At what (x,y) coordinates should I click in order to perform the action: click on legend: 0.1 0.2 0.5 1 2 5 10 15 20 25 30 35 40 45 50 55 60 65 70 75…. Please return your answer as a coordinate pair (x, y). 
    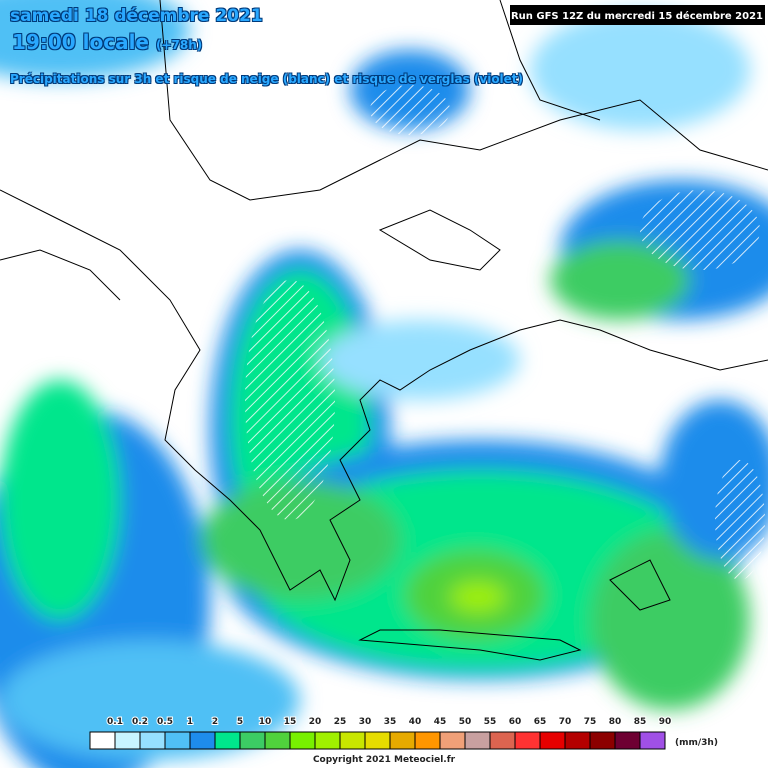
    Looking at the image, I should click on (380, 733).